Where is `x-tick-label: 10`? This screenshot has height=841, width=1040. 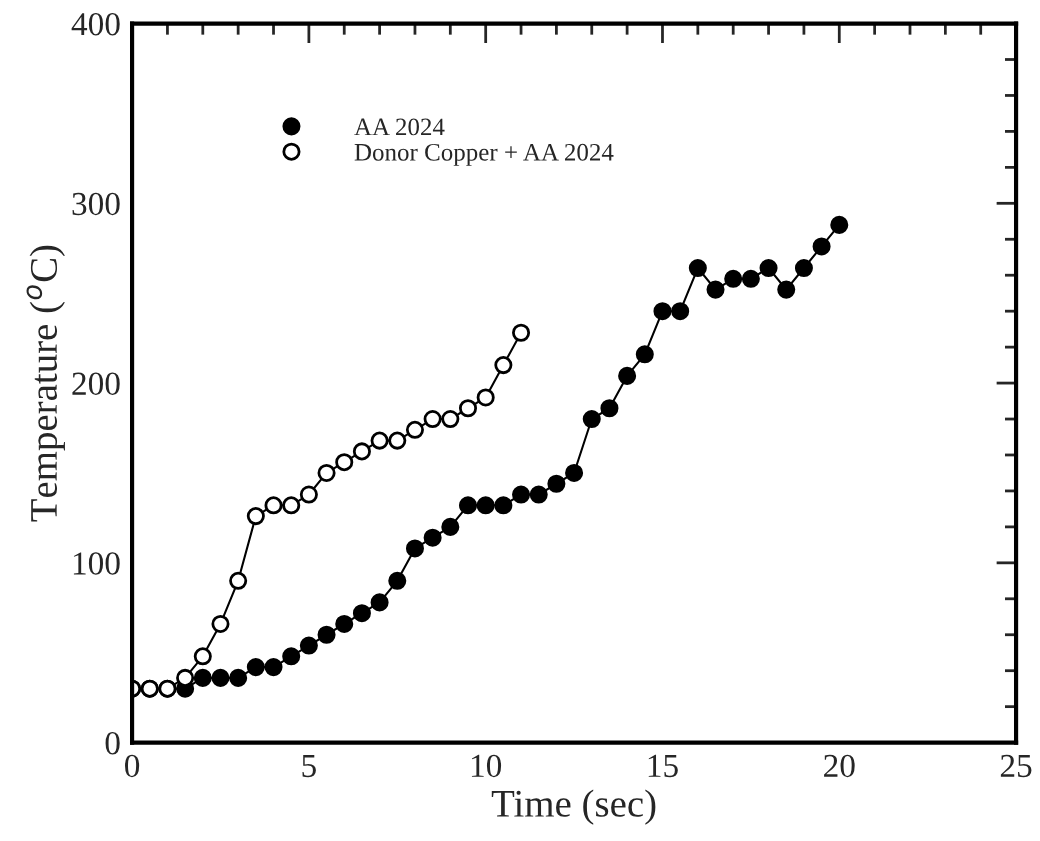
x-tick-label: 10 is located at coordinates (486, 766).